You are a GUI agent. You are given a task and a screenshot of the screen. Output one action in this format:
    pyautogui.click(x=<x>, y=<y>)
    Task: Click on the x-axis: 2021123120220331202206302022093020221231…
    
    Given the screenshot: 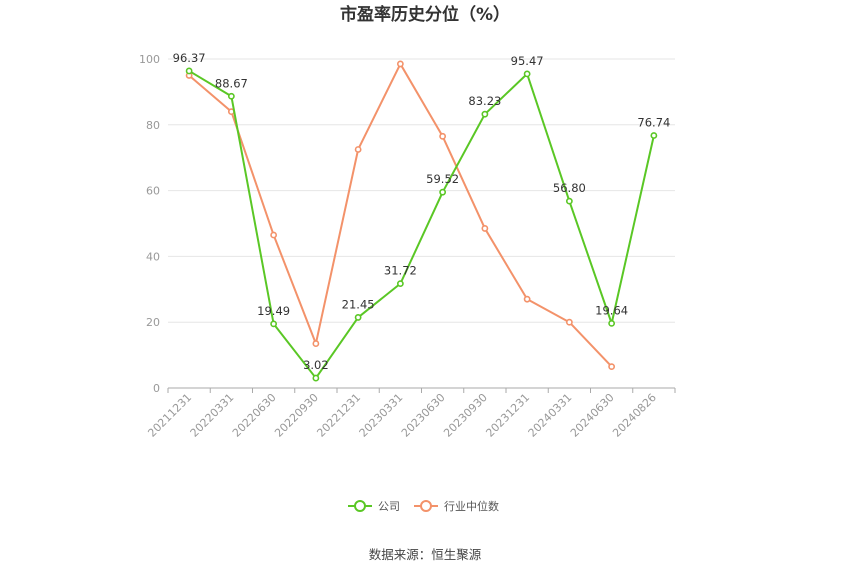 What is the action you would take?
    pyautogui.click(x=410, y=413)
    